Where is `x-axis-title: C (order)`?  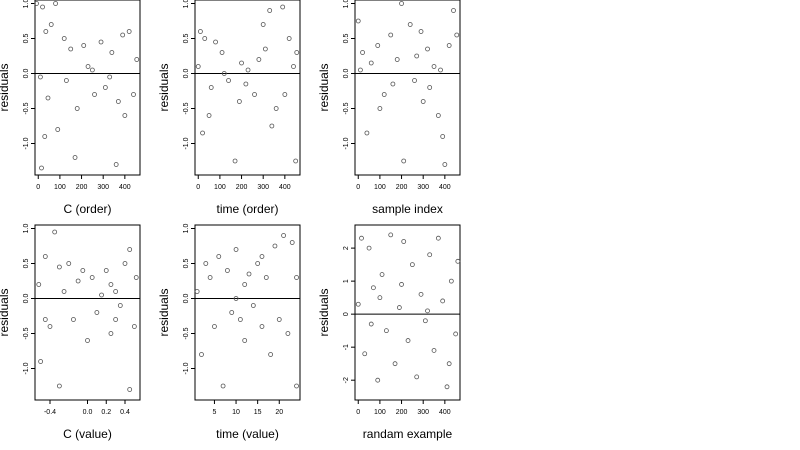 x-axis-title: C (order) is located at coordinates (87, 209).